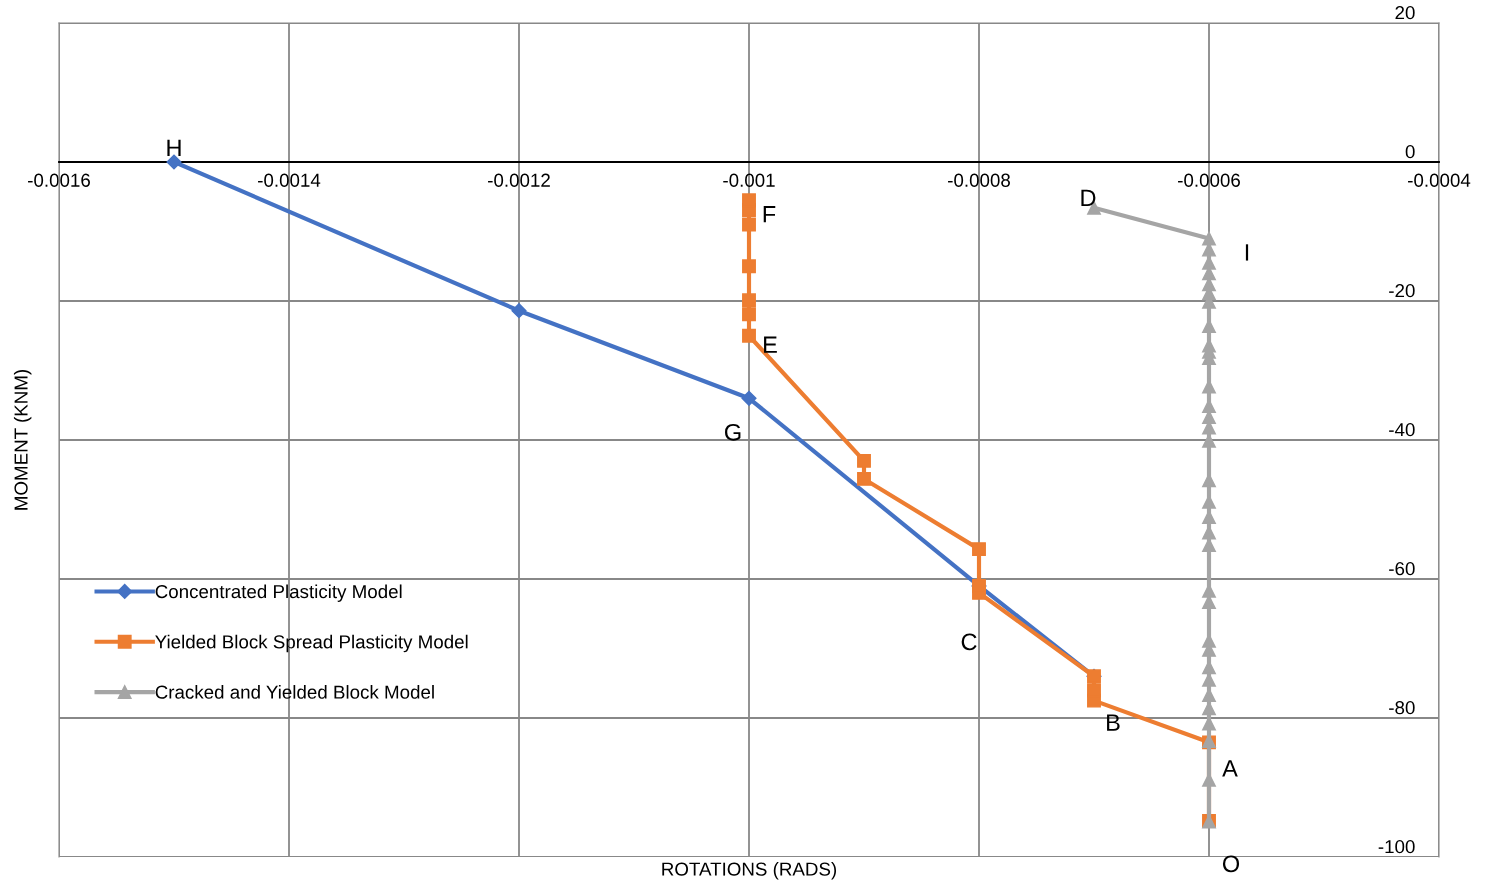 This screenshot has height=889, width=1492. Describe the element at coordinates (1113, 722) in the screenshot. I see `annotation: B` at that location.